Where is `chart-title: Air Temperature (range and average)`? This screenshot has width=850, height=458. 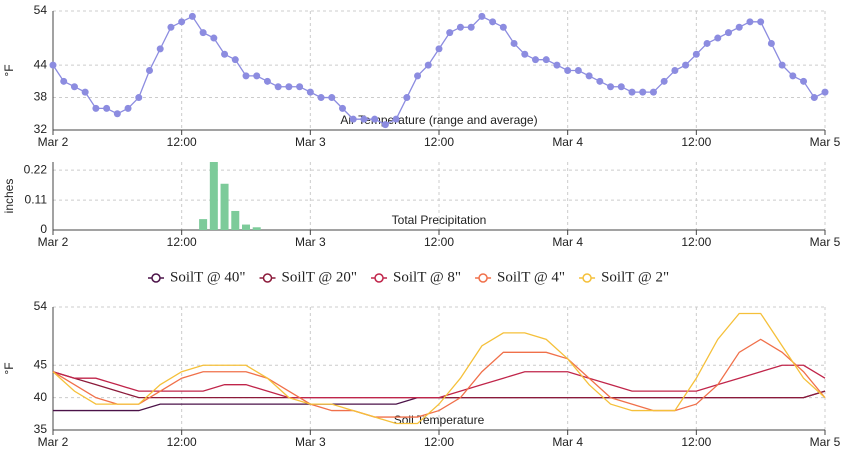
chart-title: Air Temperature (range and average) is located at coordinates (438, 120).